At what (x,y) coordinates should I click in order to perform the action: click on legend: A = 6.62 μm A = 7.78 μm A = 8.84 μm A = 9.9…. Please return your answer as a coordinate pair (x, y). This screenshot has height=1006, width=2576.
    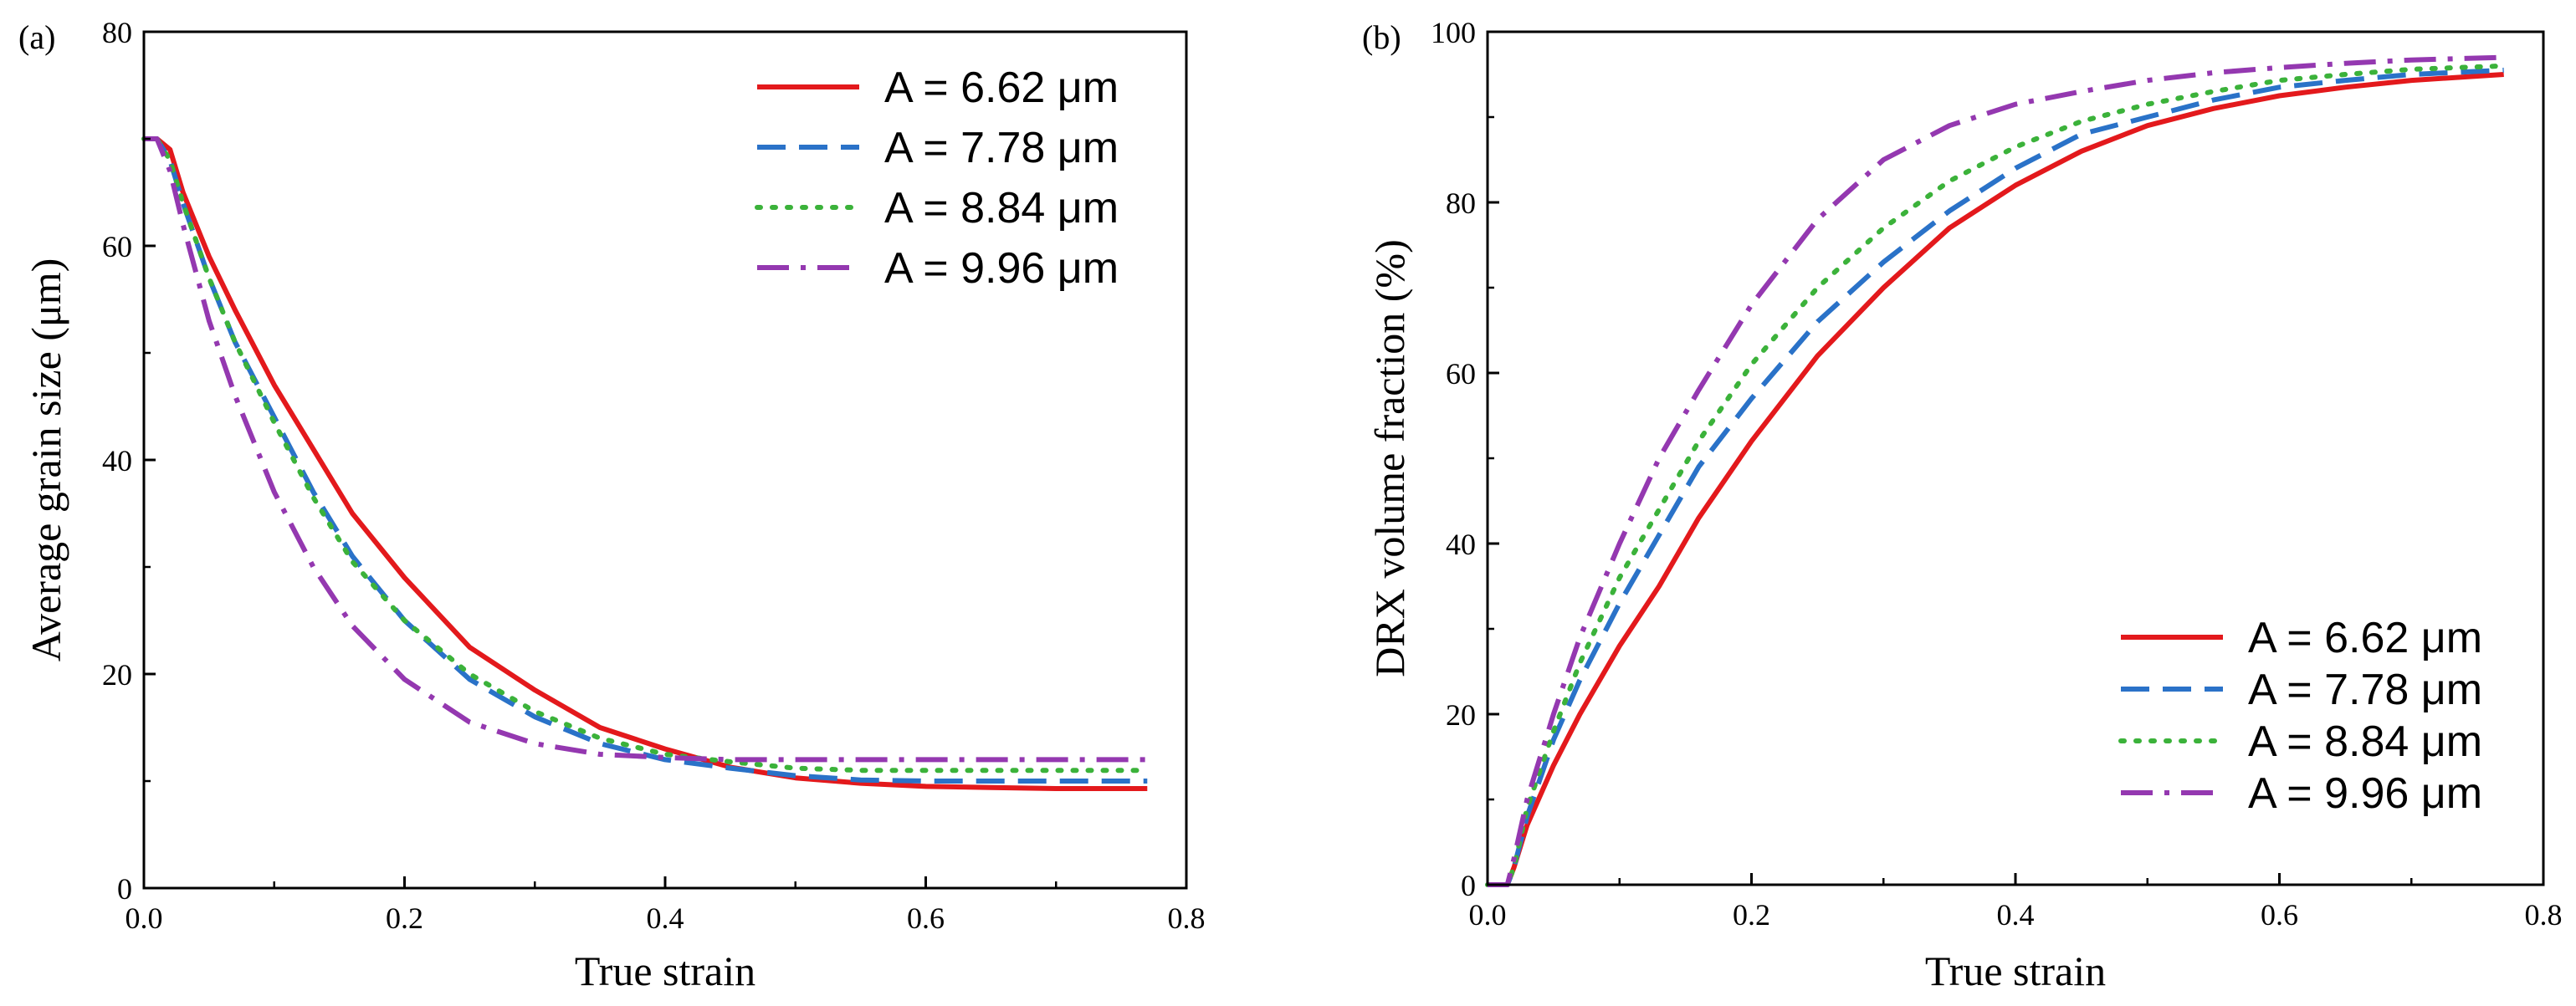
    Looking at the image, I should click on (937, 178).